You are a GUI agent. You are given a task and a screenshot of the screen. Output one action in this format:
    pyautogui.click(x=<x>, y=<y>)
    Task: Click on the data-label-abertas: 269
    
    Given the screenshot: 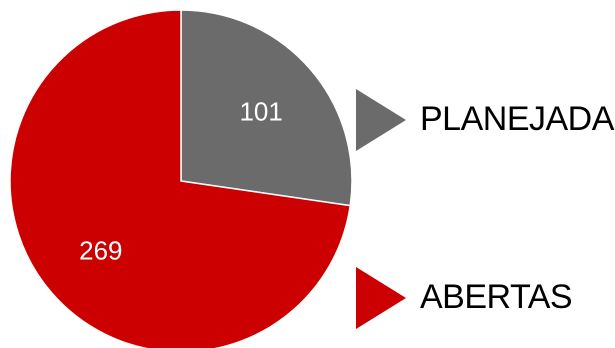 What is the action you would take?
    pyautogui.click(x=100, y=250)
    